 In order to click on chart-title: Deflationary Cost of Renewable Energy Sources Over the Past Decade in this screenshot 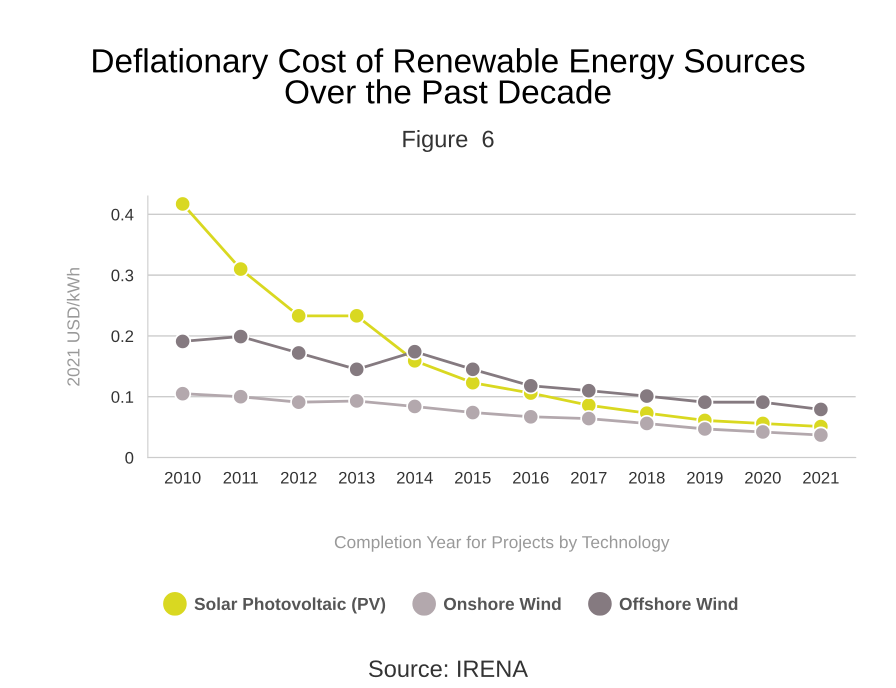, I will do `click(448, 76)`.